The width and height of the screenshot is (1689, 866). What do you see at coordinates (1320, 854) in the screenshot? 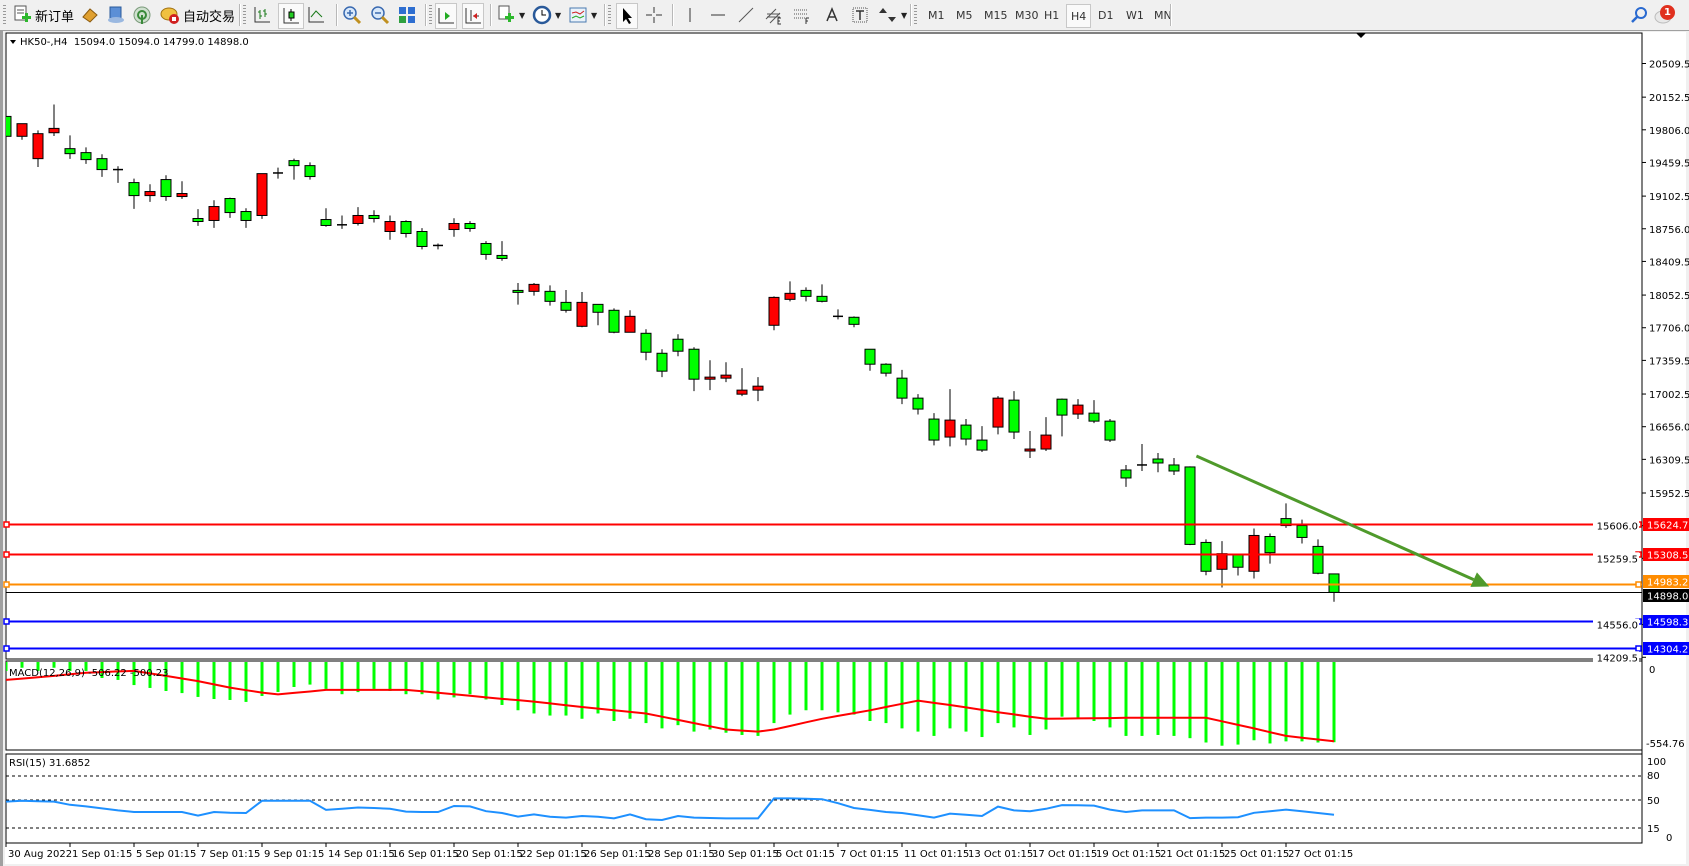
I see `time-axis-label: 27 Oct 01:15` at bounding box center [1320, 854].